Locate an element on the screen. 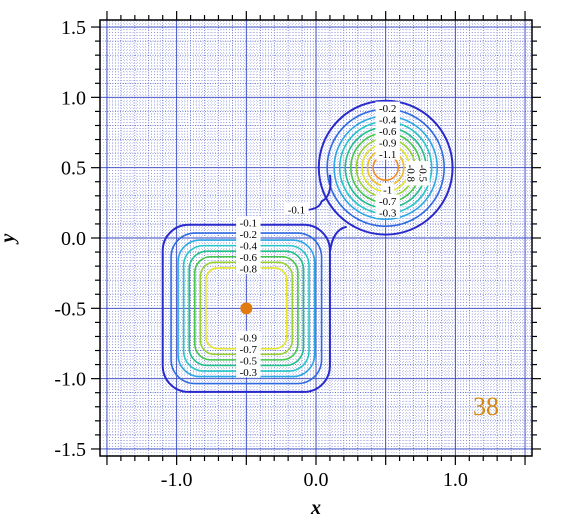 This screenshot has height=521, width=584. square-label-top-3: -0.6 is located at coordinates (249, 258).